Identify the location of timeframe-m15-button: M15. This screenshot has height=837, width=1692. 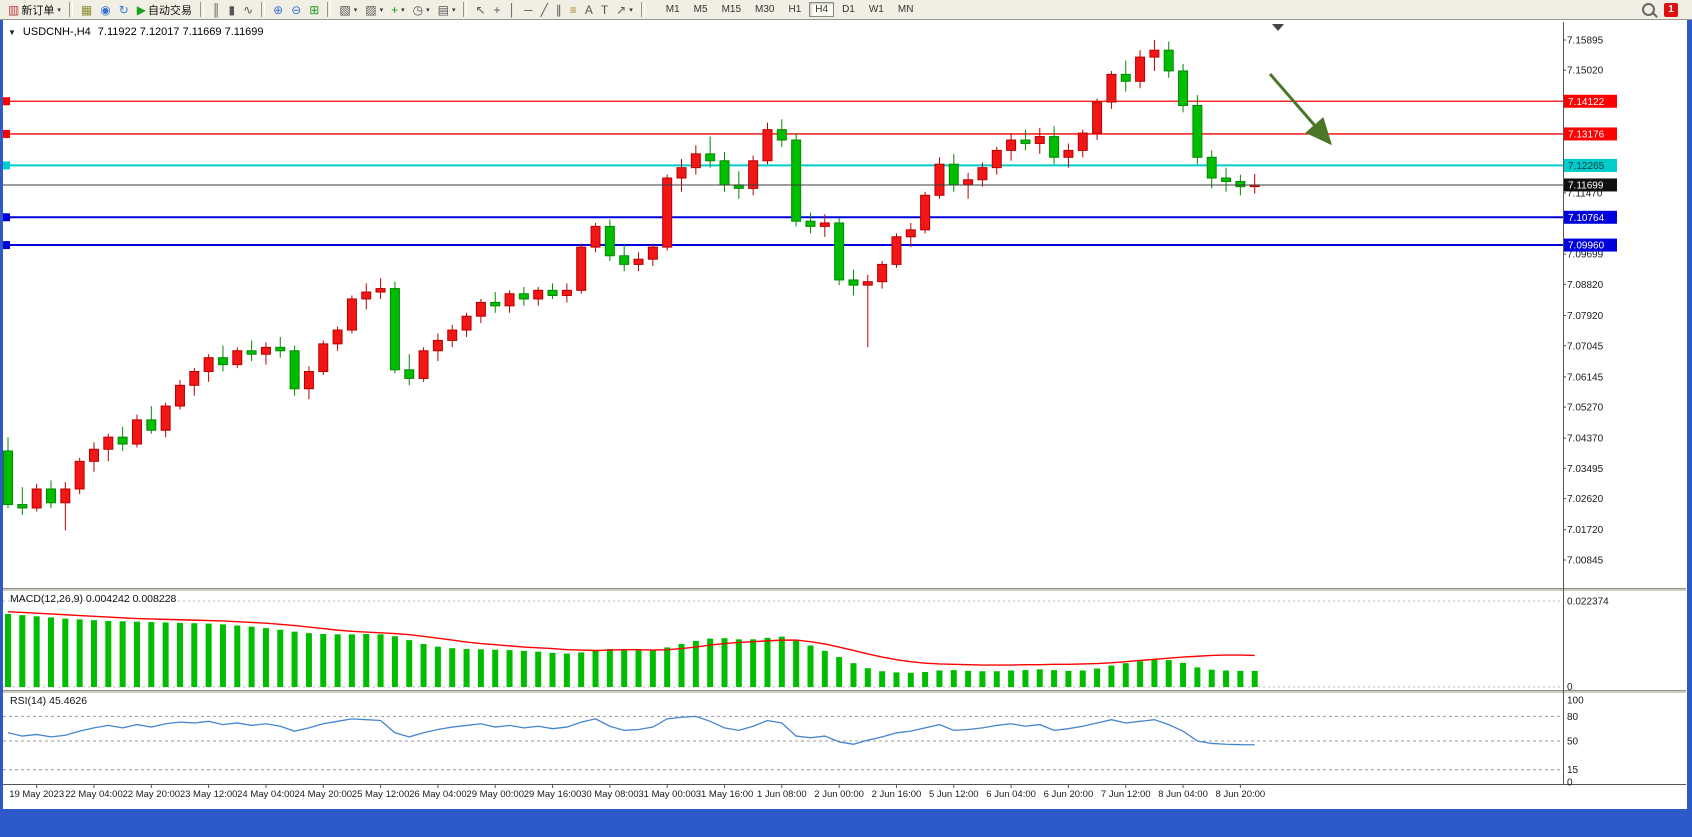
(731, 9).